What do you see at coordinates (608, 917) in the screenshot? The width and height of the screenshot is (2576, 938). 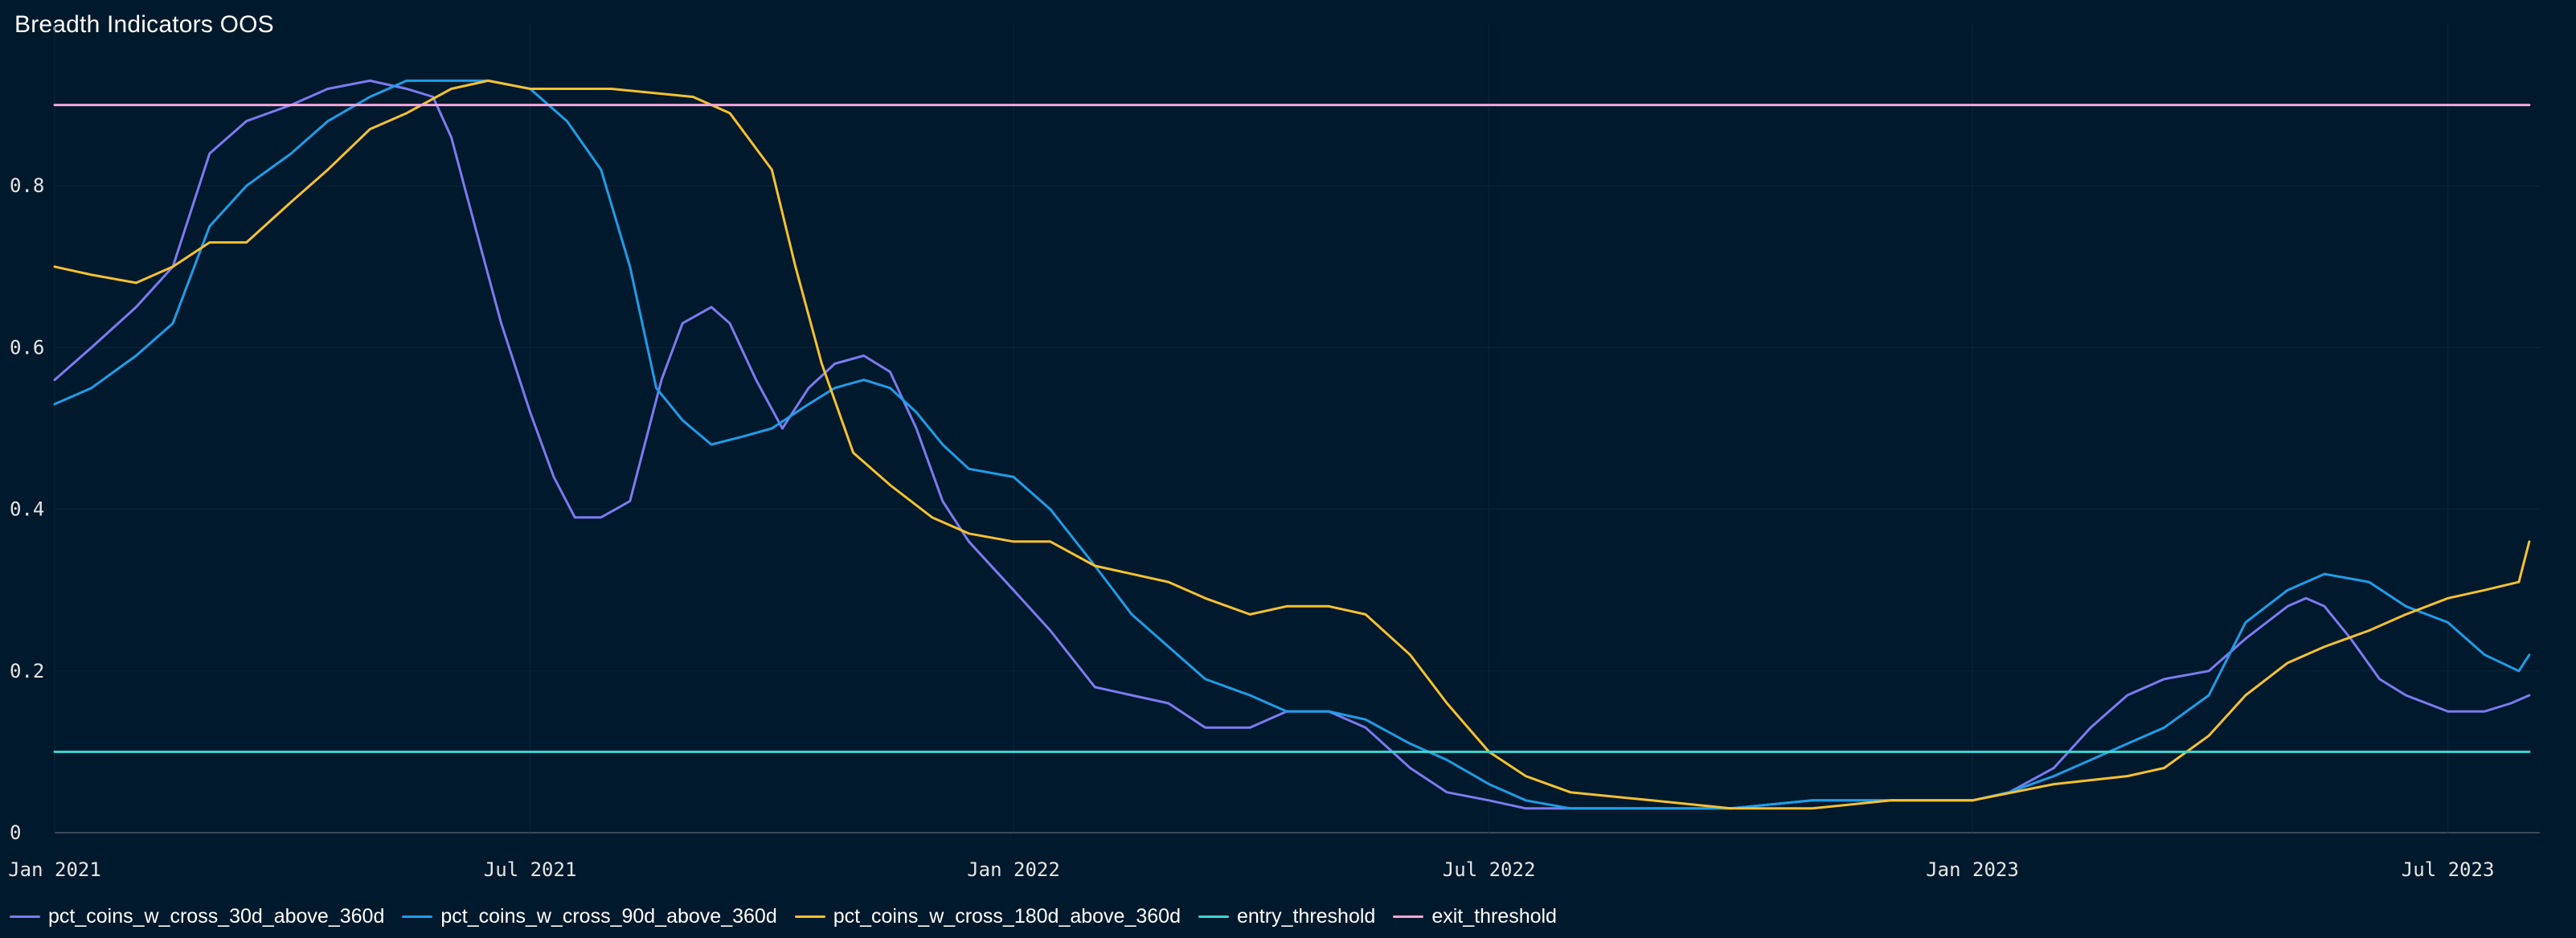 I see `legend-label: pct_coins_w_cross_90d_above_360d` at bounding box center [608, 917].